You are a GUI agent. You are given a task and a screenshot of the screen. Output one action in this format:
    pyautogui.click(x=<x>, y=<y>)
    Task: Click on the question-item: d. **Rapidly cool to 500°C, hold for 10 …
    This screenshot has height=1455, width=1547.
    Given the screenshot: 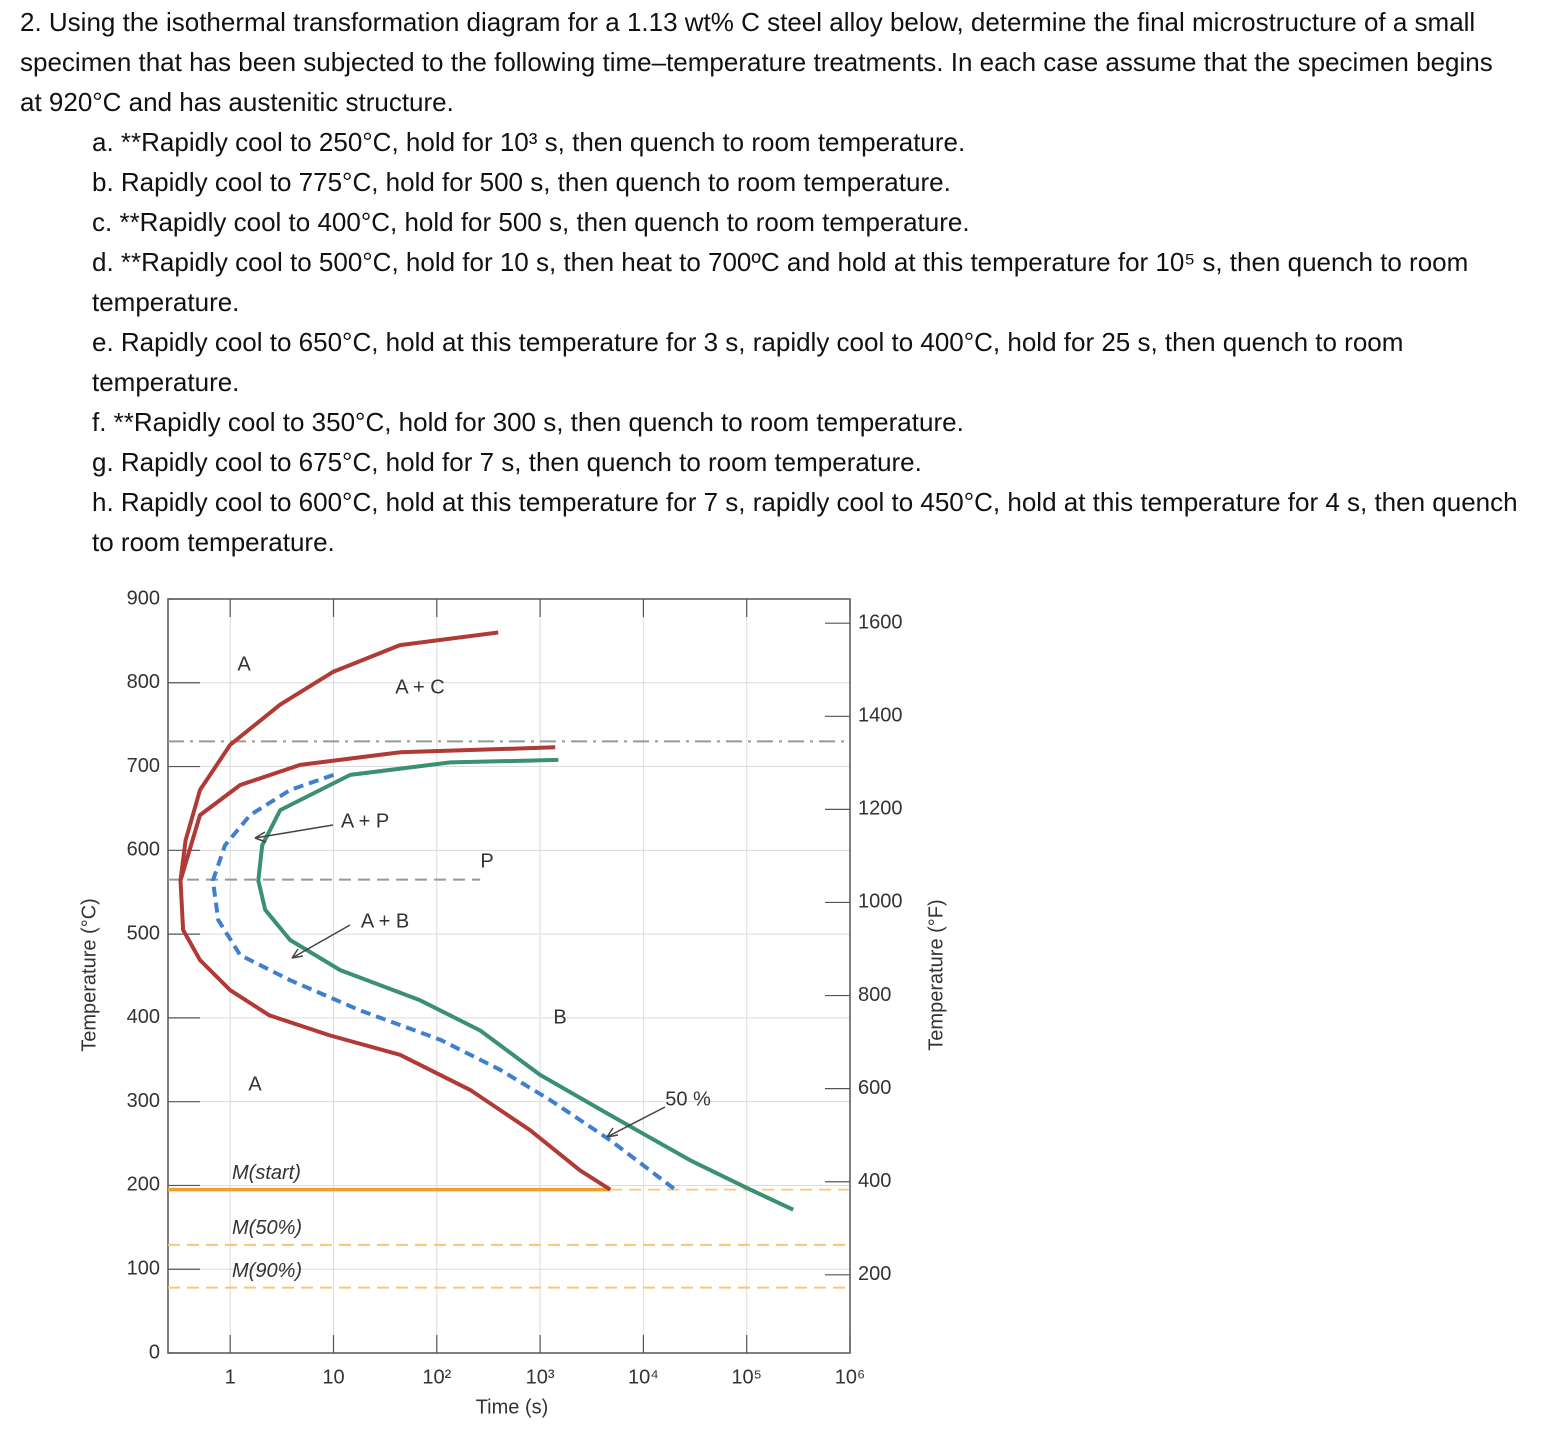 What is the action you would take?
    pyautogui.click(x=780, y=282)
    